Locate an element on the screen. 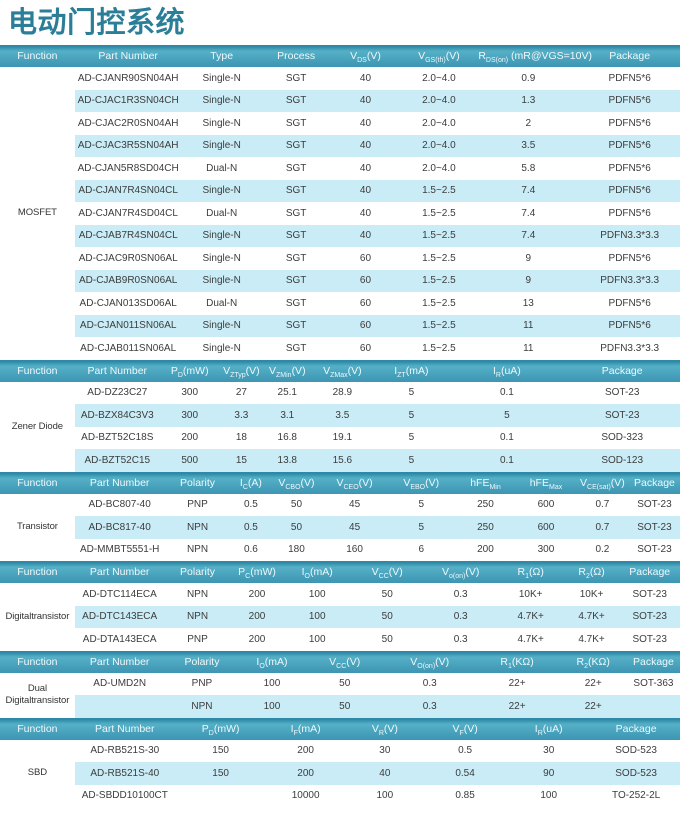 The width and height of the screenshot is (680, 818). cell: 100 is located at coordinates (317, 616).